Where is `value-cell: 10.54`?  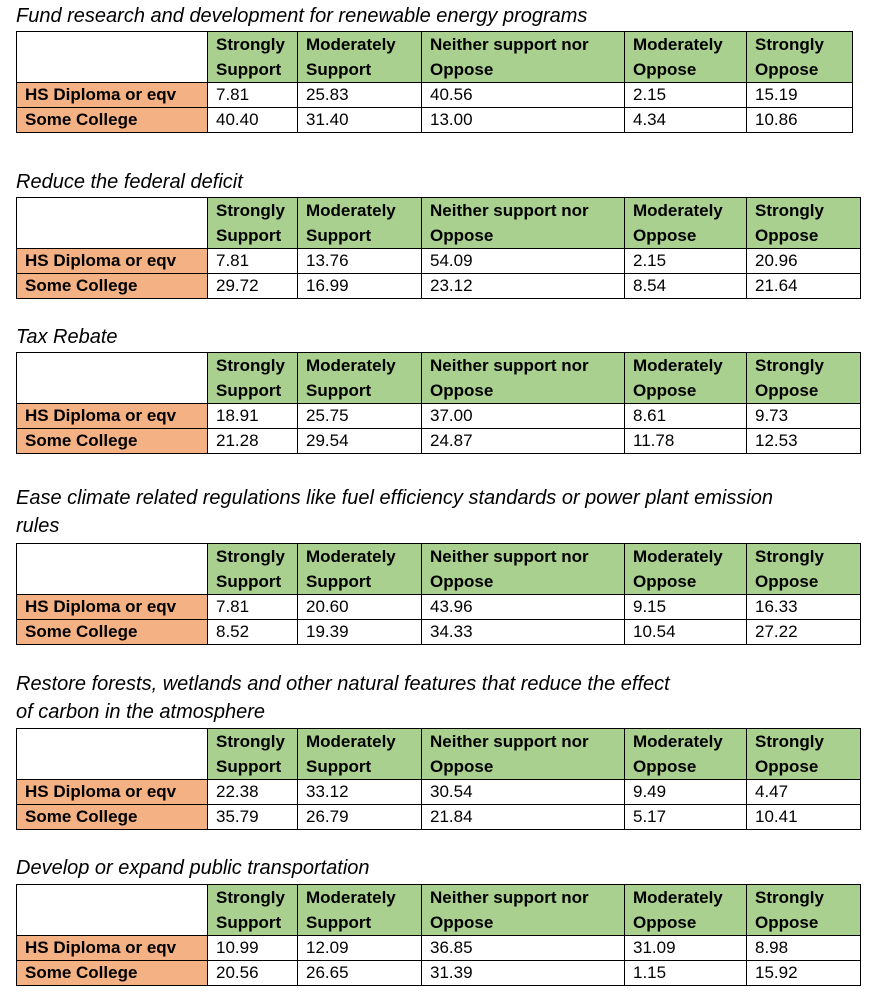 value-cell: 10.54 is located at coordinates (685, 632).